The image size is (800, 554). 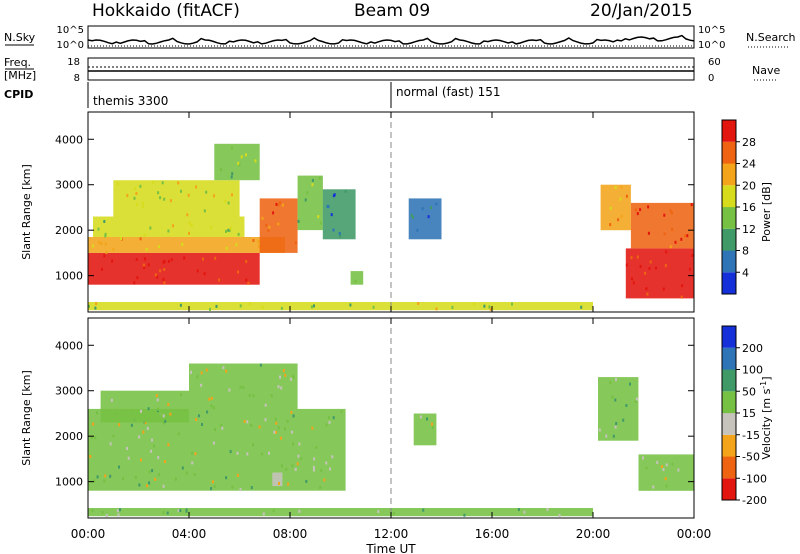 I want to click on nave-tick-top: 60, so click(x=714, y=62).